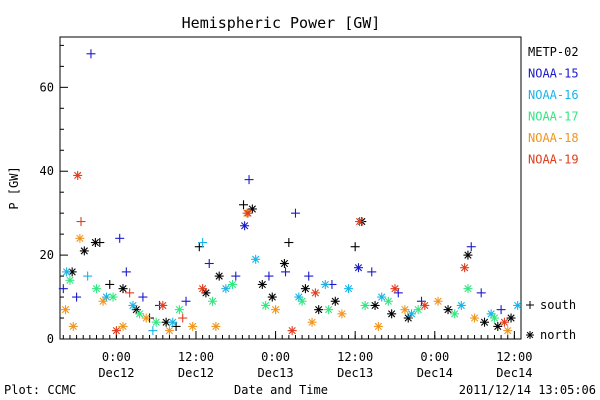  What do you see at coordinates (281, 23) in the screenshot?
I see `chart-title: Hemispheric Power [GW]` at bounding box center [281, 23].